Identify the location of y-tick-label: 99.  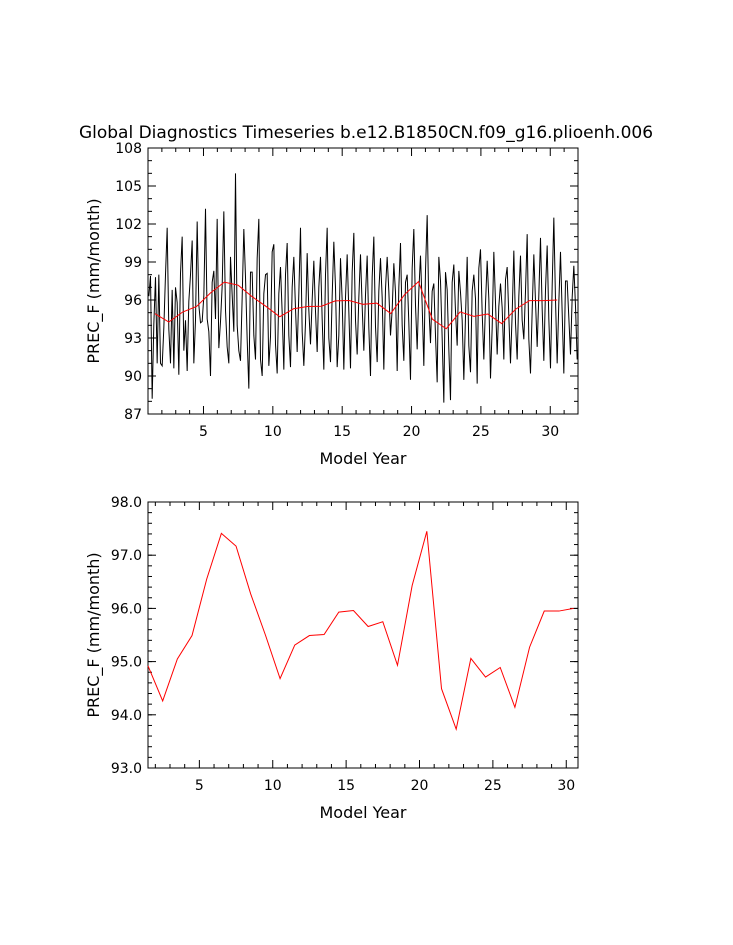
(133, 263).